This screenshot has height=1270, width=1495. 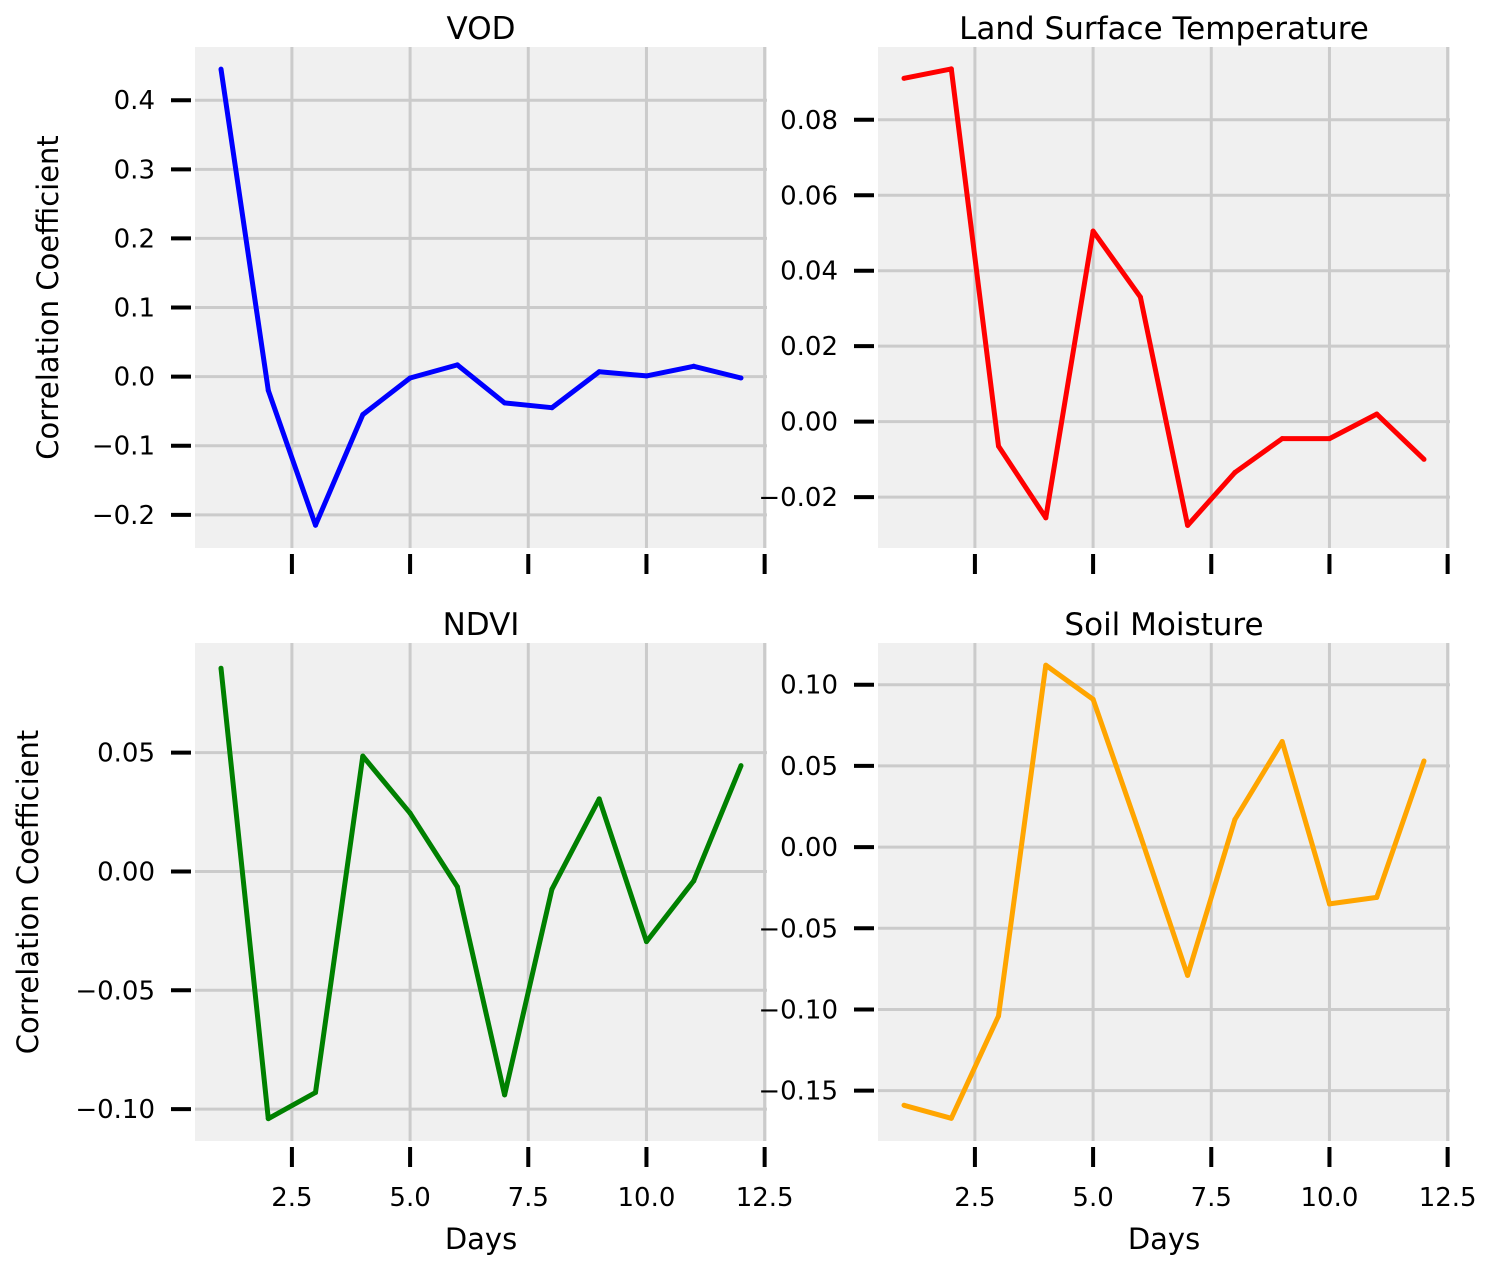 What do you see at coordinates (809, 196) in the screenshot?
I see `y-tick-label: 0.06` at bounding box center [809, 196].